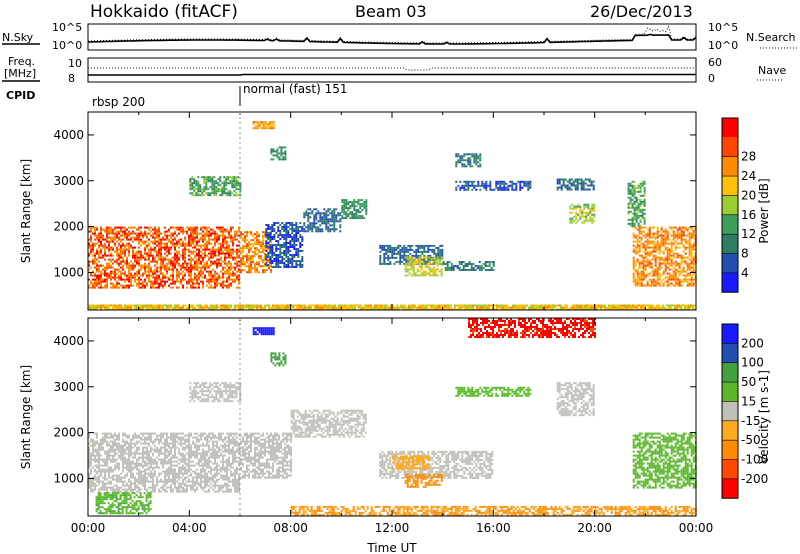  What do you see at coordinates (394, 70) in the screenshot?
I see `freq-panel: Freq. [MHz] 10 8 60 0 Nave` at bounding box center [394, 70].